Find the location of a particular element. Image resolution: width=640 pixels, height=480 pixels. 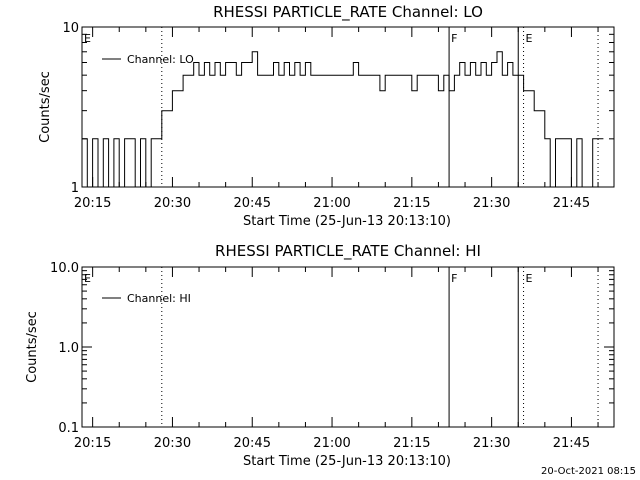

footer-timestamp: 20-Oct-2021 08:15 is located at coordinates (588, 471).